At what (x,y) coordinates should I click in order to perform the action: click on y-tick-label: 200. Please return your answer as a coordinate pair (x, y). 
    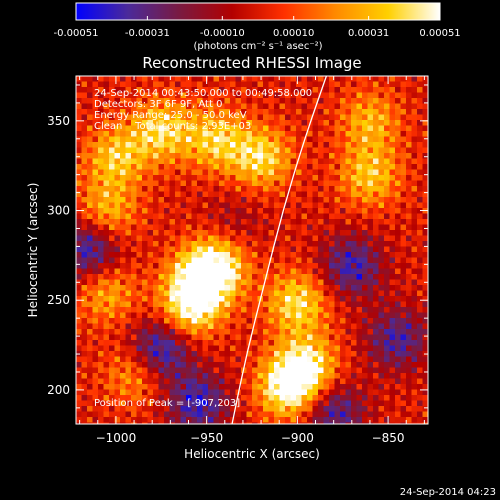
    Looking at the image, I should click on (58, 390).